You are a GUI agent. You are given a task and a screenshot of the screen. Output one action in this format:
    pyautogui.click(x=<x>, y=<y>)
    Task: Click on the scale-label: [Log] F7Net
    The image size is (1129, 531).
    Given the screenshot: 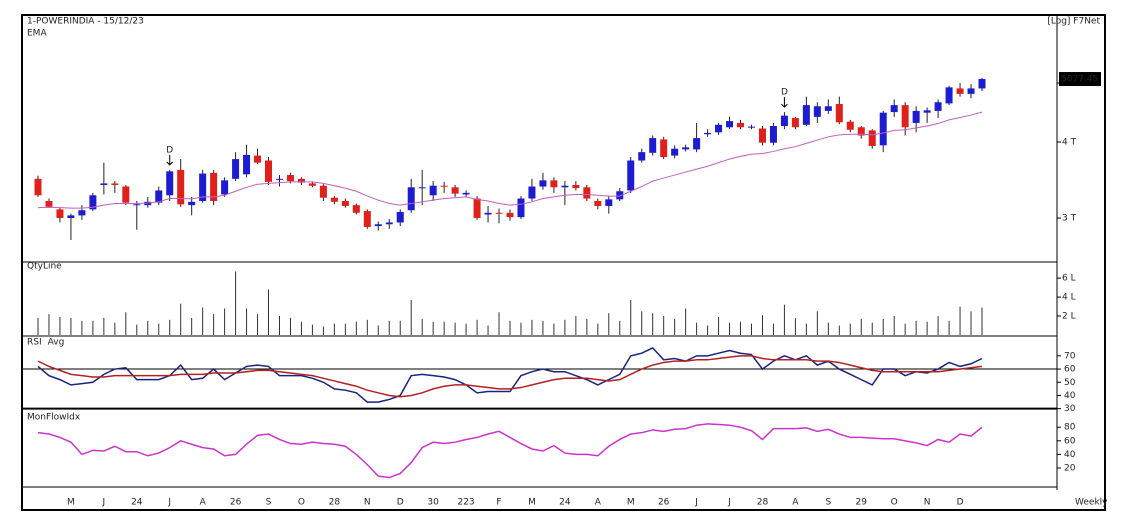 What is the action you would take?
    pyautogui.click(x=1073, y=22)
    